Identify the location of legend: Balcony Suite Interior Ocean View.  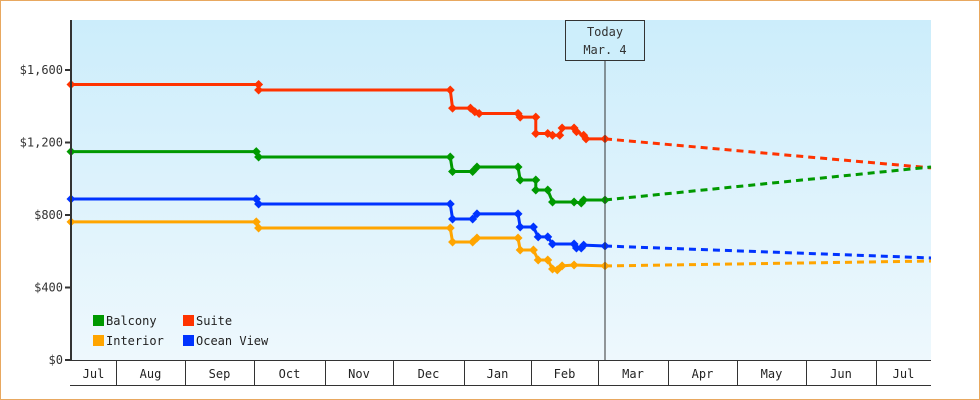
(181, 331).